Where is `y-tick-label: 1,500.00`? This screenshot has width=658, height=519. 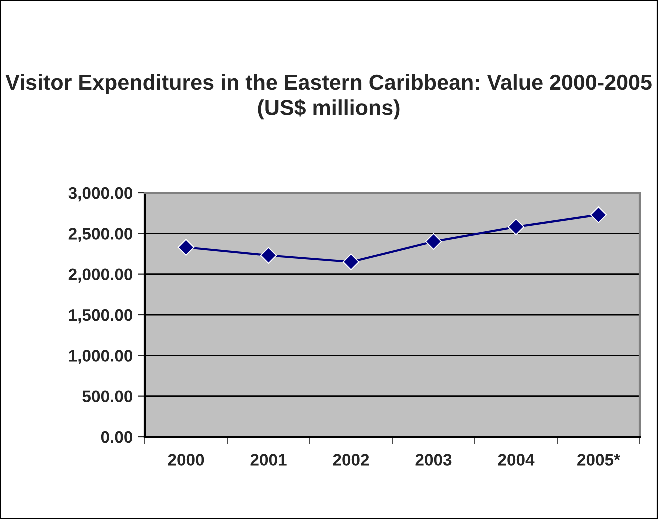 y-tick-label: 1,500.00 is located at coordinates (101, 316).